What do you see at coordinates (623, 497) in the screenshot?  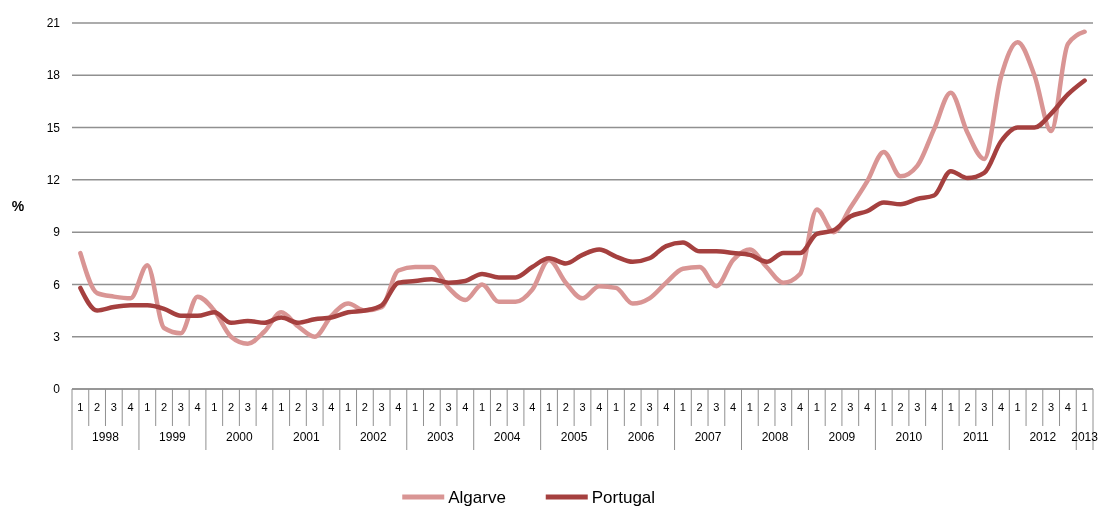 I see `legend-label: Portugal` at bounding box center [623, 497].